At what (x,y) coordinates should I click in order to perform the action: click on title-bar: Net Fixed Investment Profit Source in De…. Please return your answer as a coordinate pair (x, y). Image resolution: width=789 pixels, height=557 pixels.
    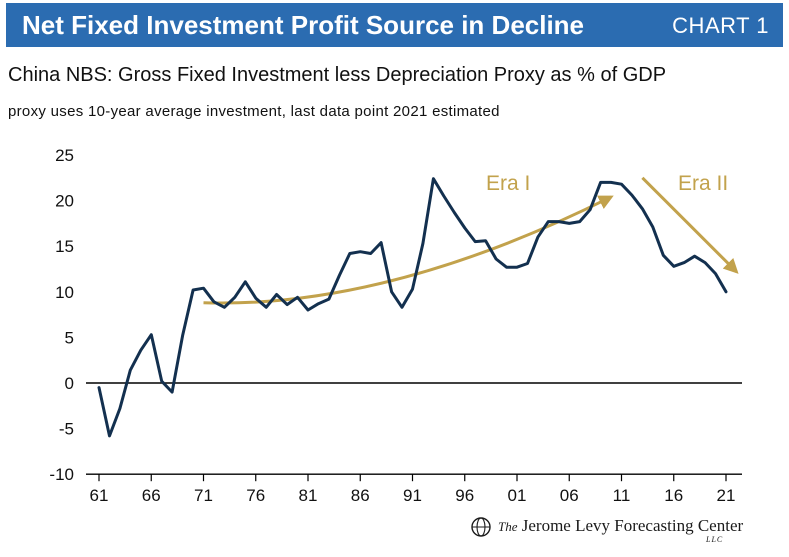
    Looking at the image, I should click on (394, 25).